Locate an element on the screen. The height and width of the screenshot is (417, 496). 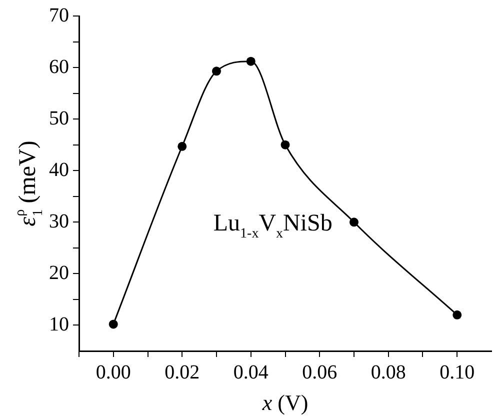
x-tick-label: 0.08 is located at coordinates (388, 372).